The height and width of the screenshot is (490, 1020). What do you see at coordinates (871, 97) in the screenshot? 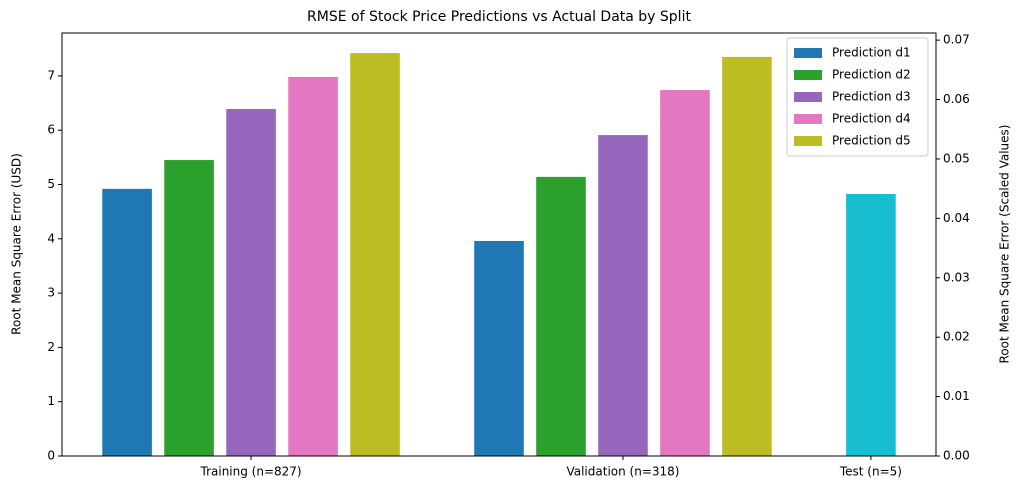
I see `legend-label: Prediction d3` at bounding box center [871, 97].